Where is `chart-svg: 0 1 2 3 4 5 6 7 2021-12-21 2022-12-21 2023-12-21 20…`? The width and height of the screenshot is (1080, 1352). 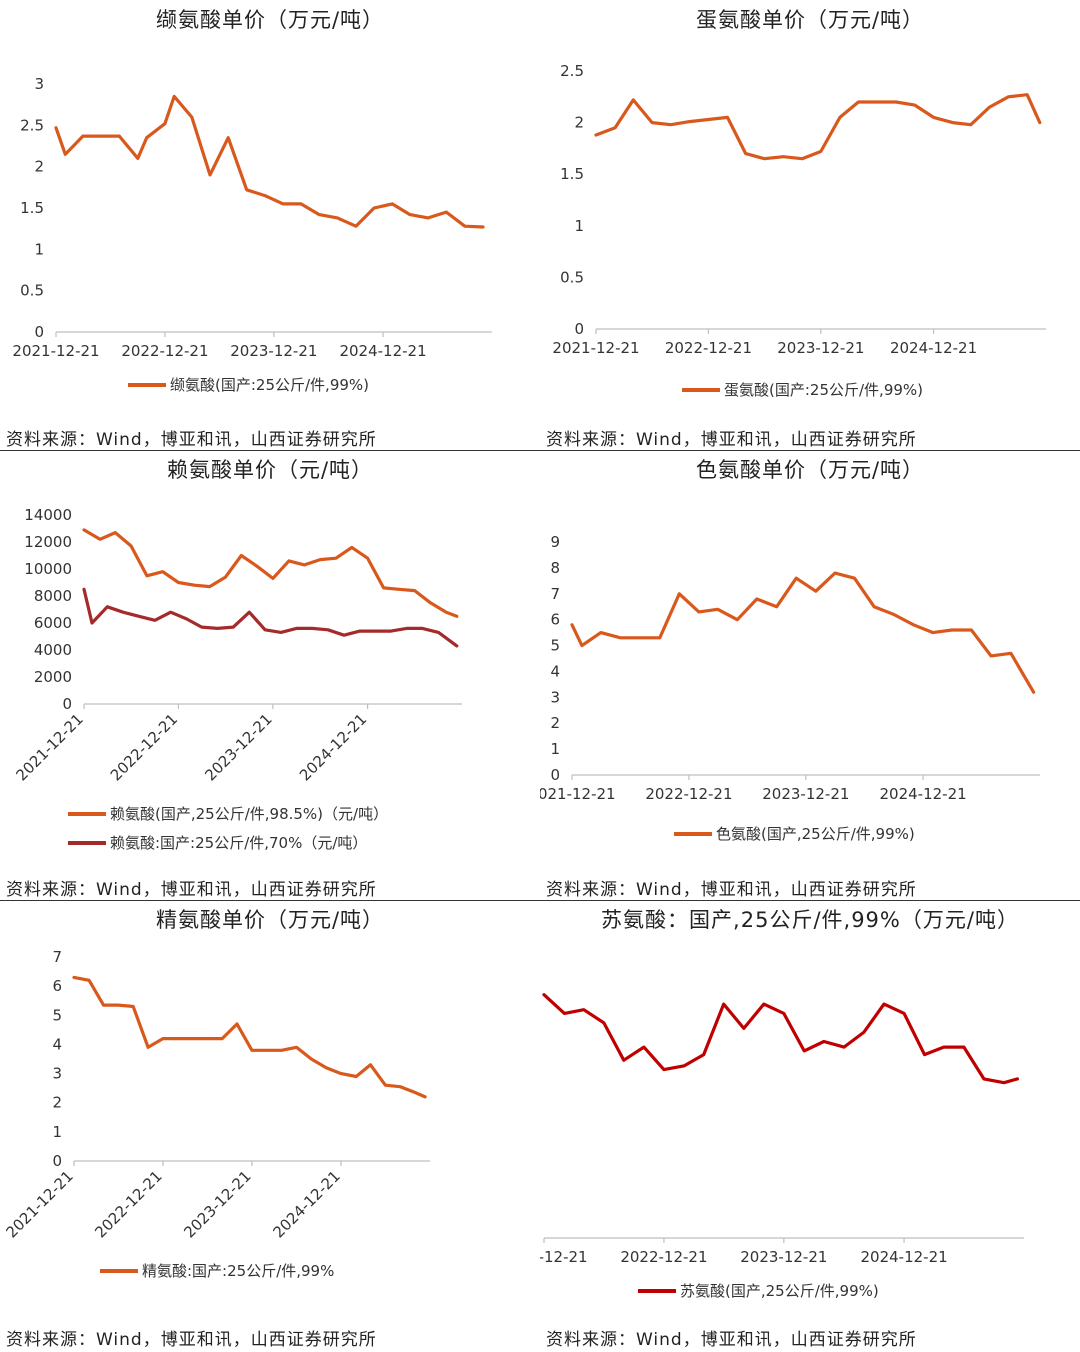 chart-svg: 0 1 2 3 4 5 6 7 2021-12-21 2022-12-21 2023-12-21 20… is located at coordinates (216, 1114).